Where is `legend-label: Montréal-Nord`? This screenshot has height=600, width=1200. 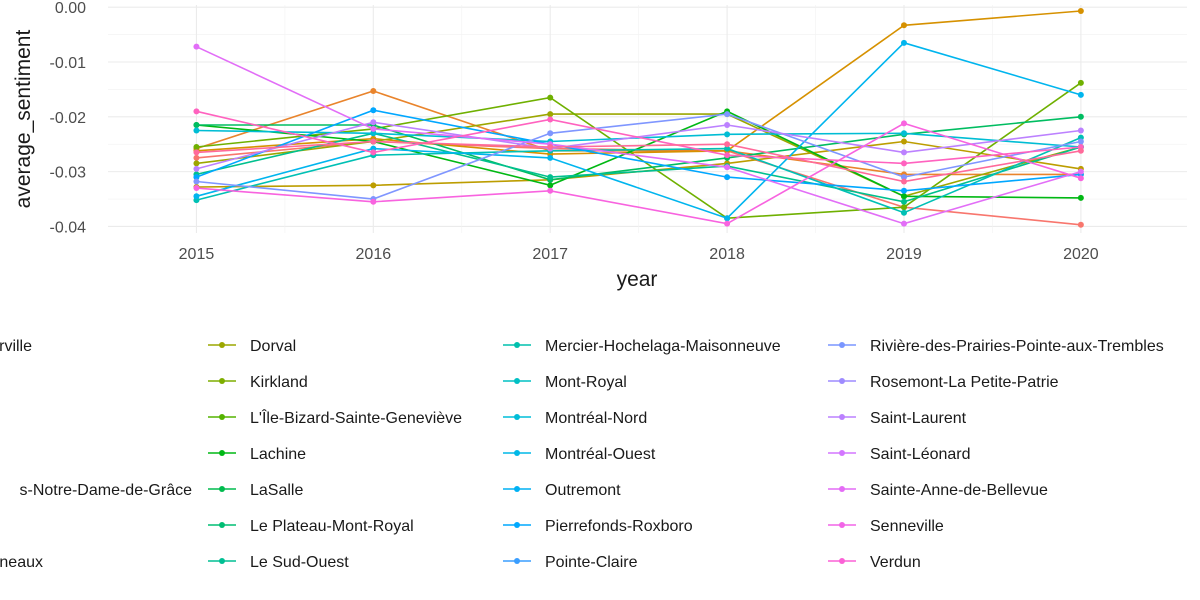 legend-label: Montréal-Nord is located at coordinates (596, 418).